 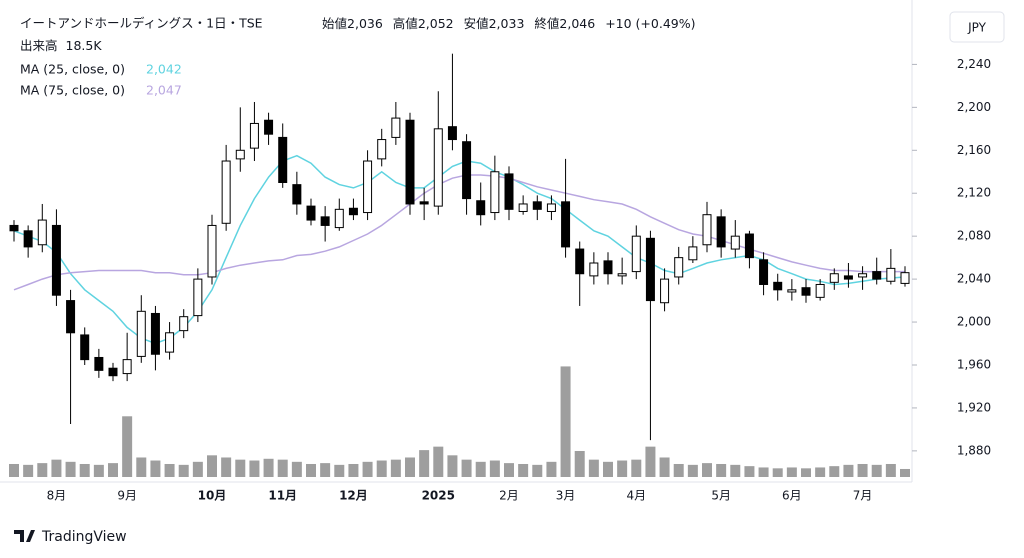 What do you see at coordinates (57, 496) in the screenshot?
I see `x-tick-label: 8月` at bounding box center [57, 496].